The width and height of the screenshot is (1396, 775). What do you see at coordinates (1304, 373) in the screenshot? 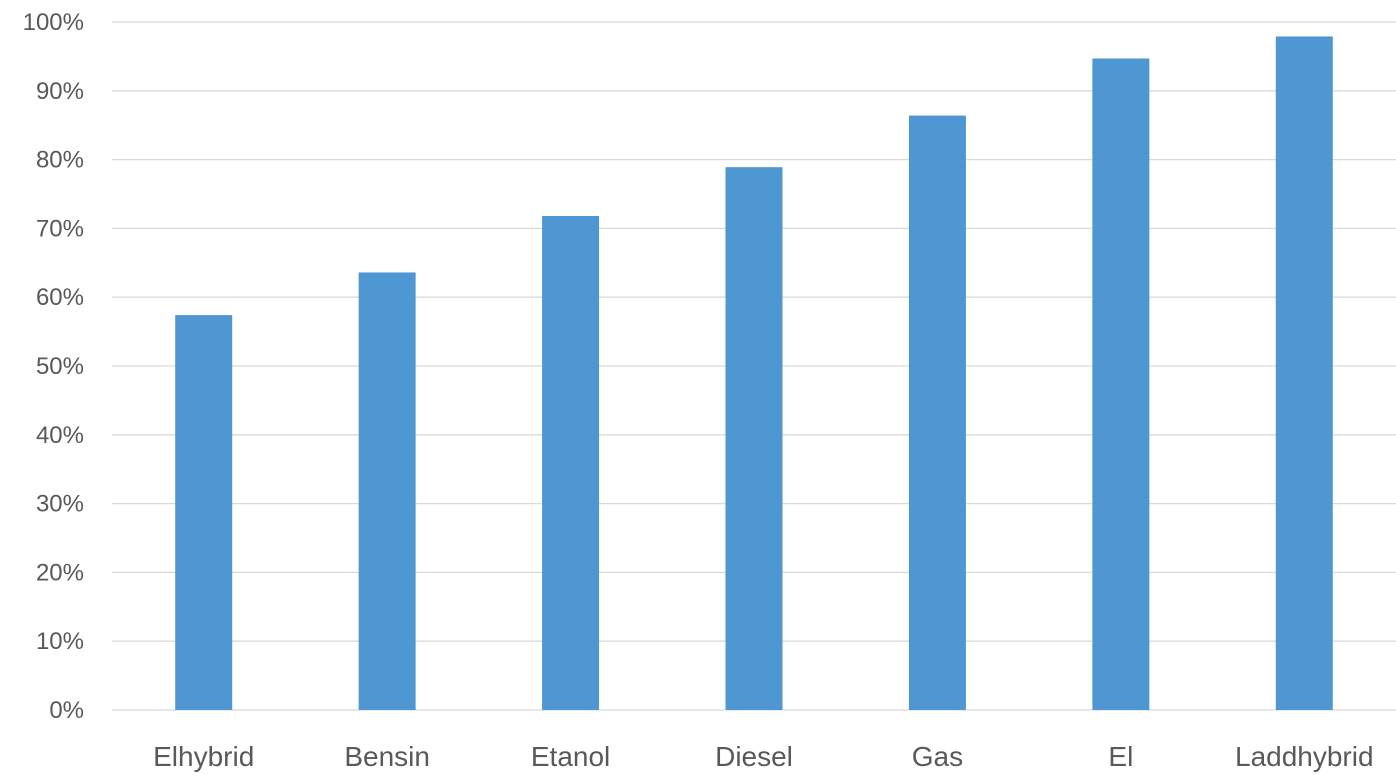
I see `bar-laddhybrid` at bounding box center [1304, 373].